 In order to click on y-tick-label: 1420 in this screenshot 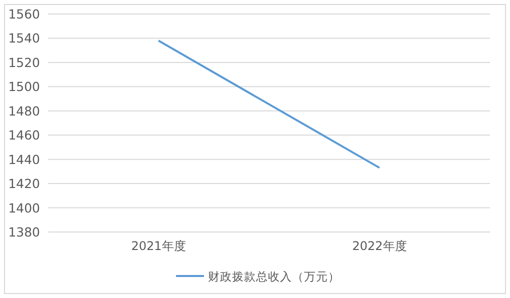, I will do `click(24, 184)`.